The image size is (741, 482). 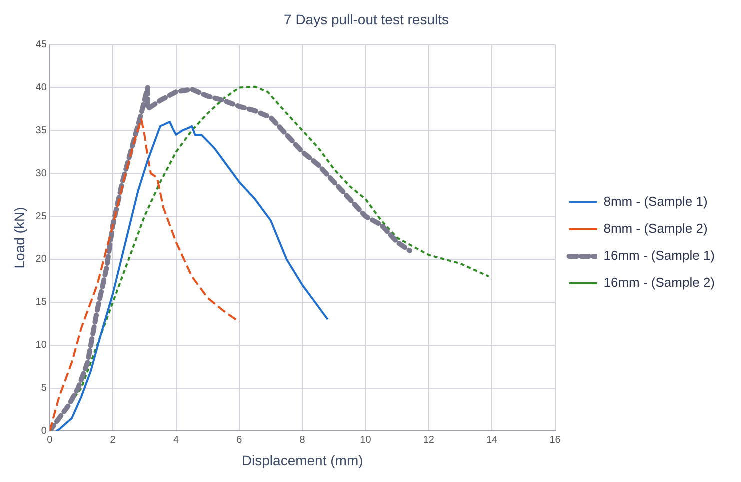 What do you see at coordinates (656, 228) in the screenshot?
I see `legend-label: 8mm - (Sample 2)` at bounding box center [656, 228].